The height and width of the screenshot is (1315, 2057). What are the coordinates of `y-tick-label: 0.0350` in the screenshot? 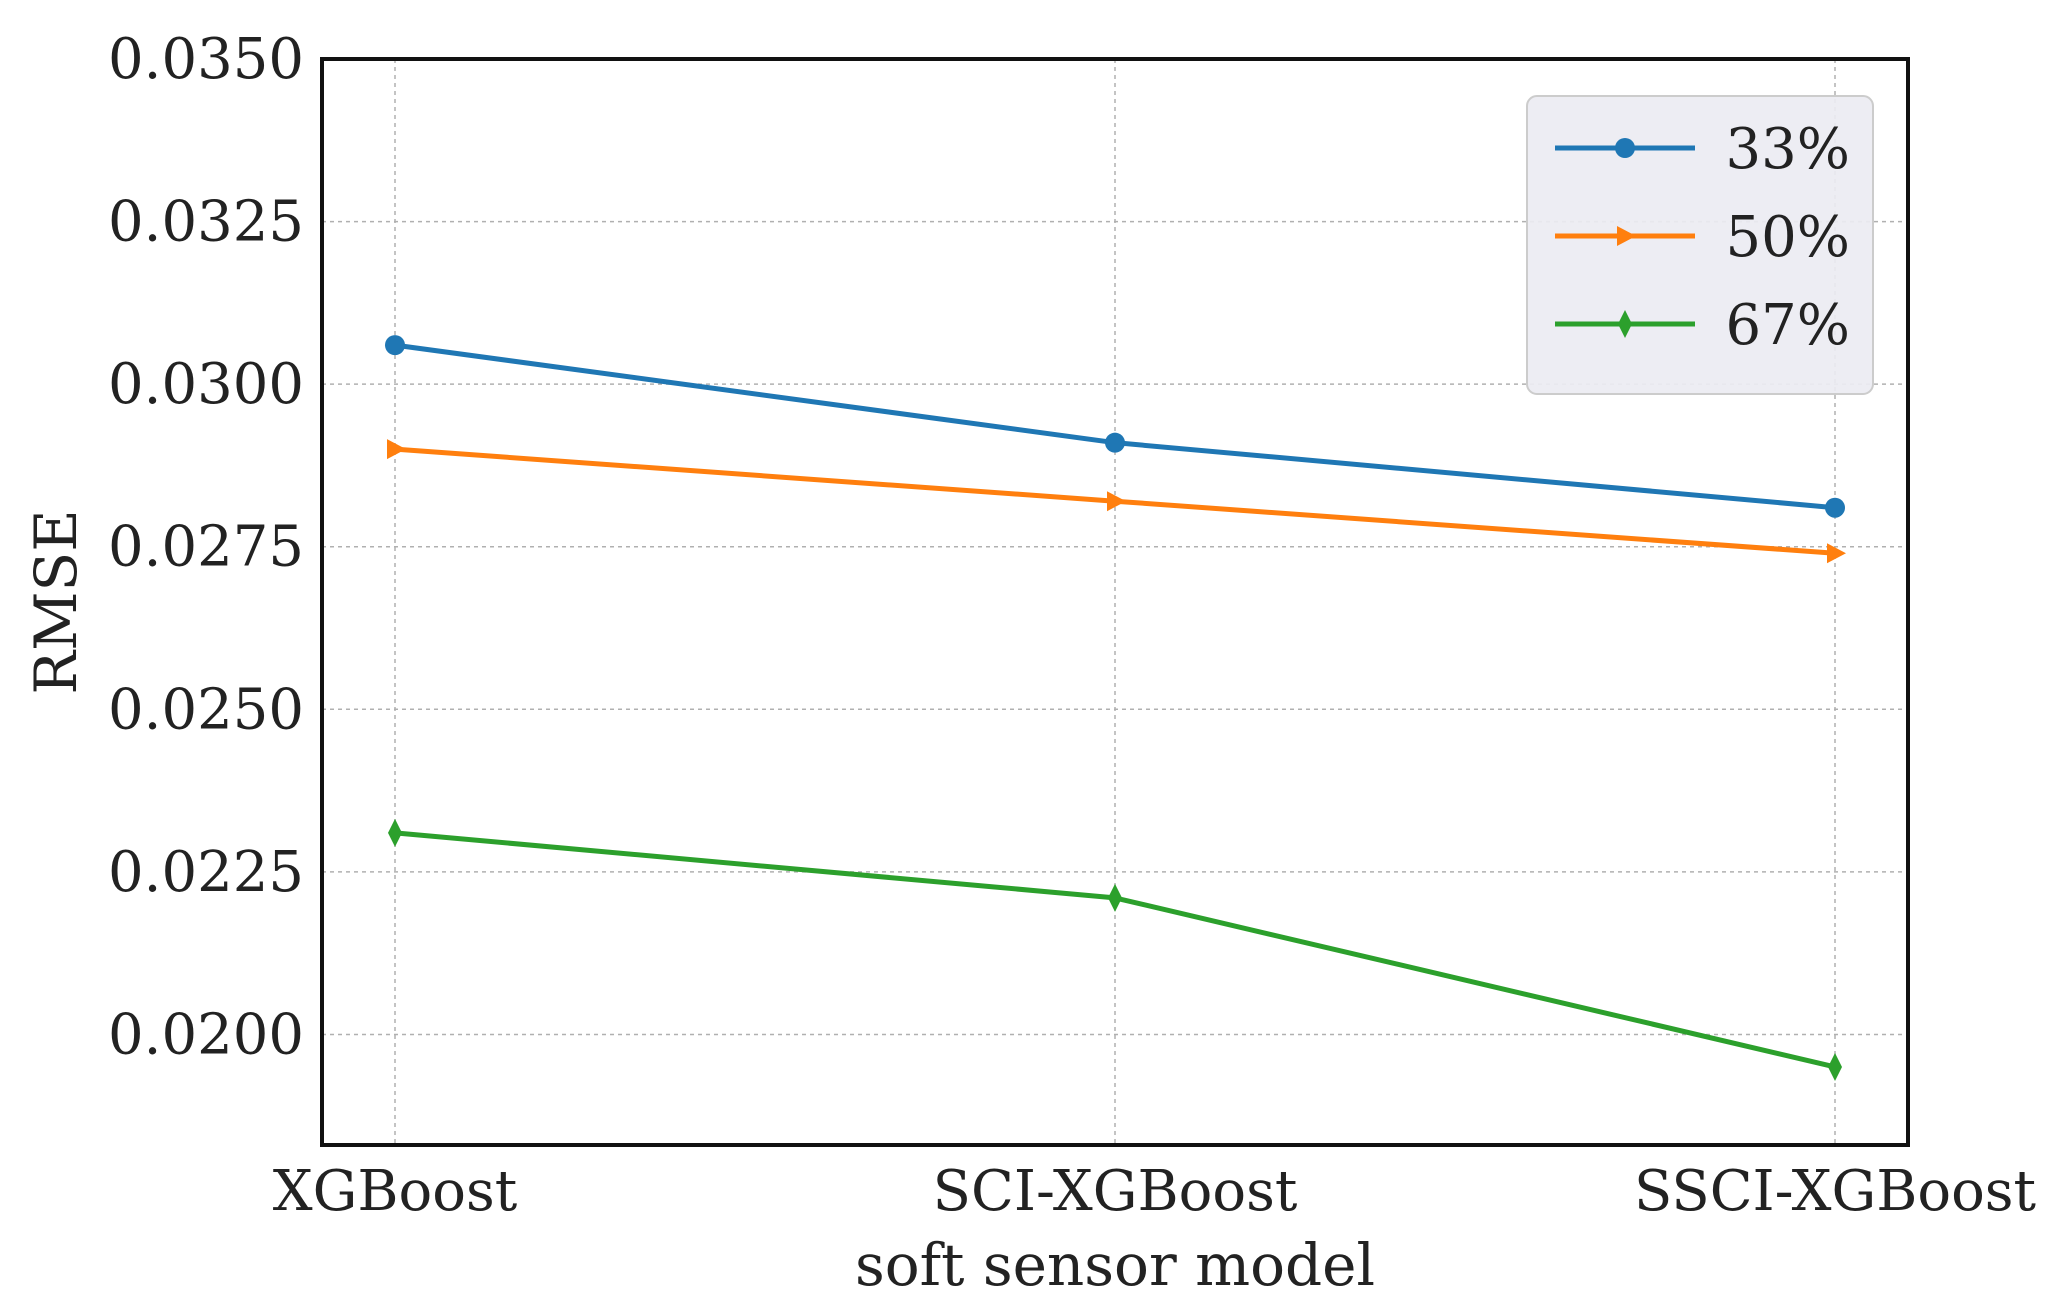 It's located at (206, 59).